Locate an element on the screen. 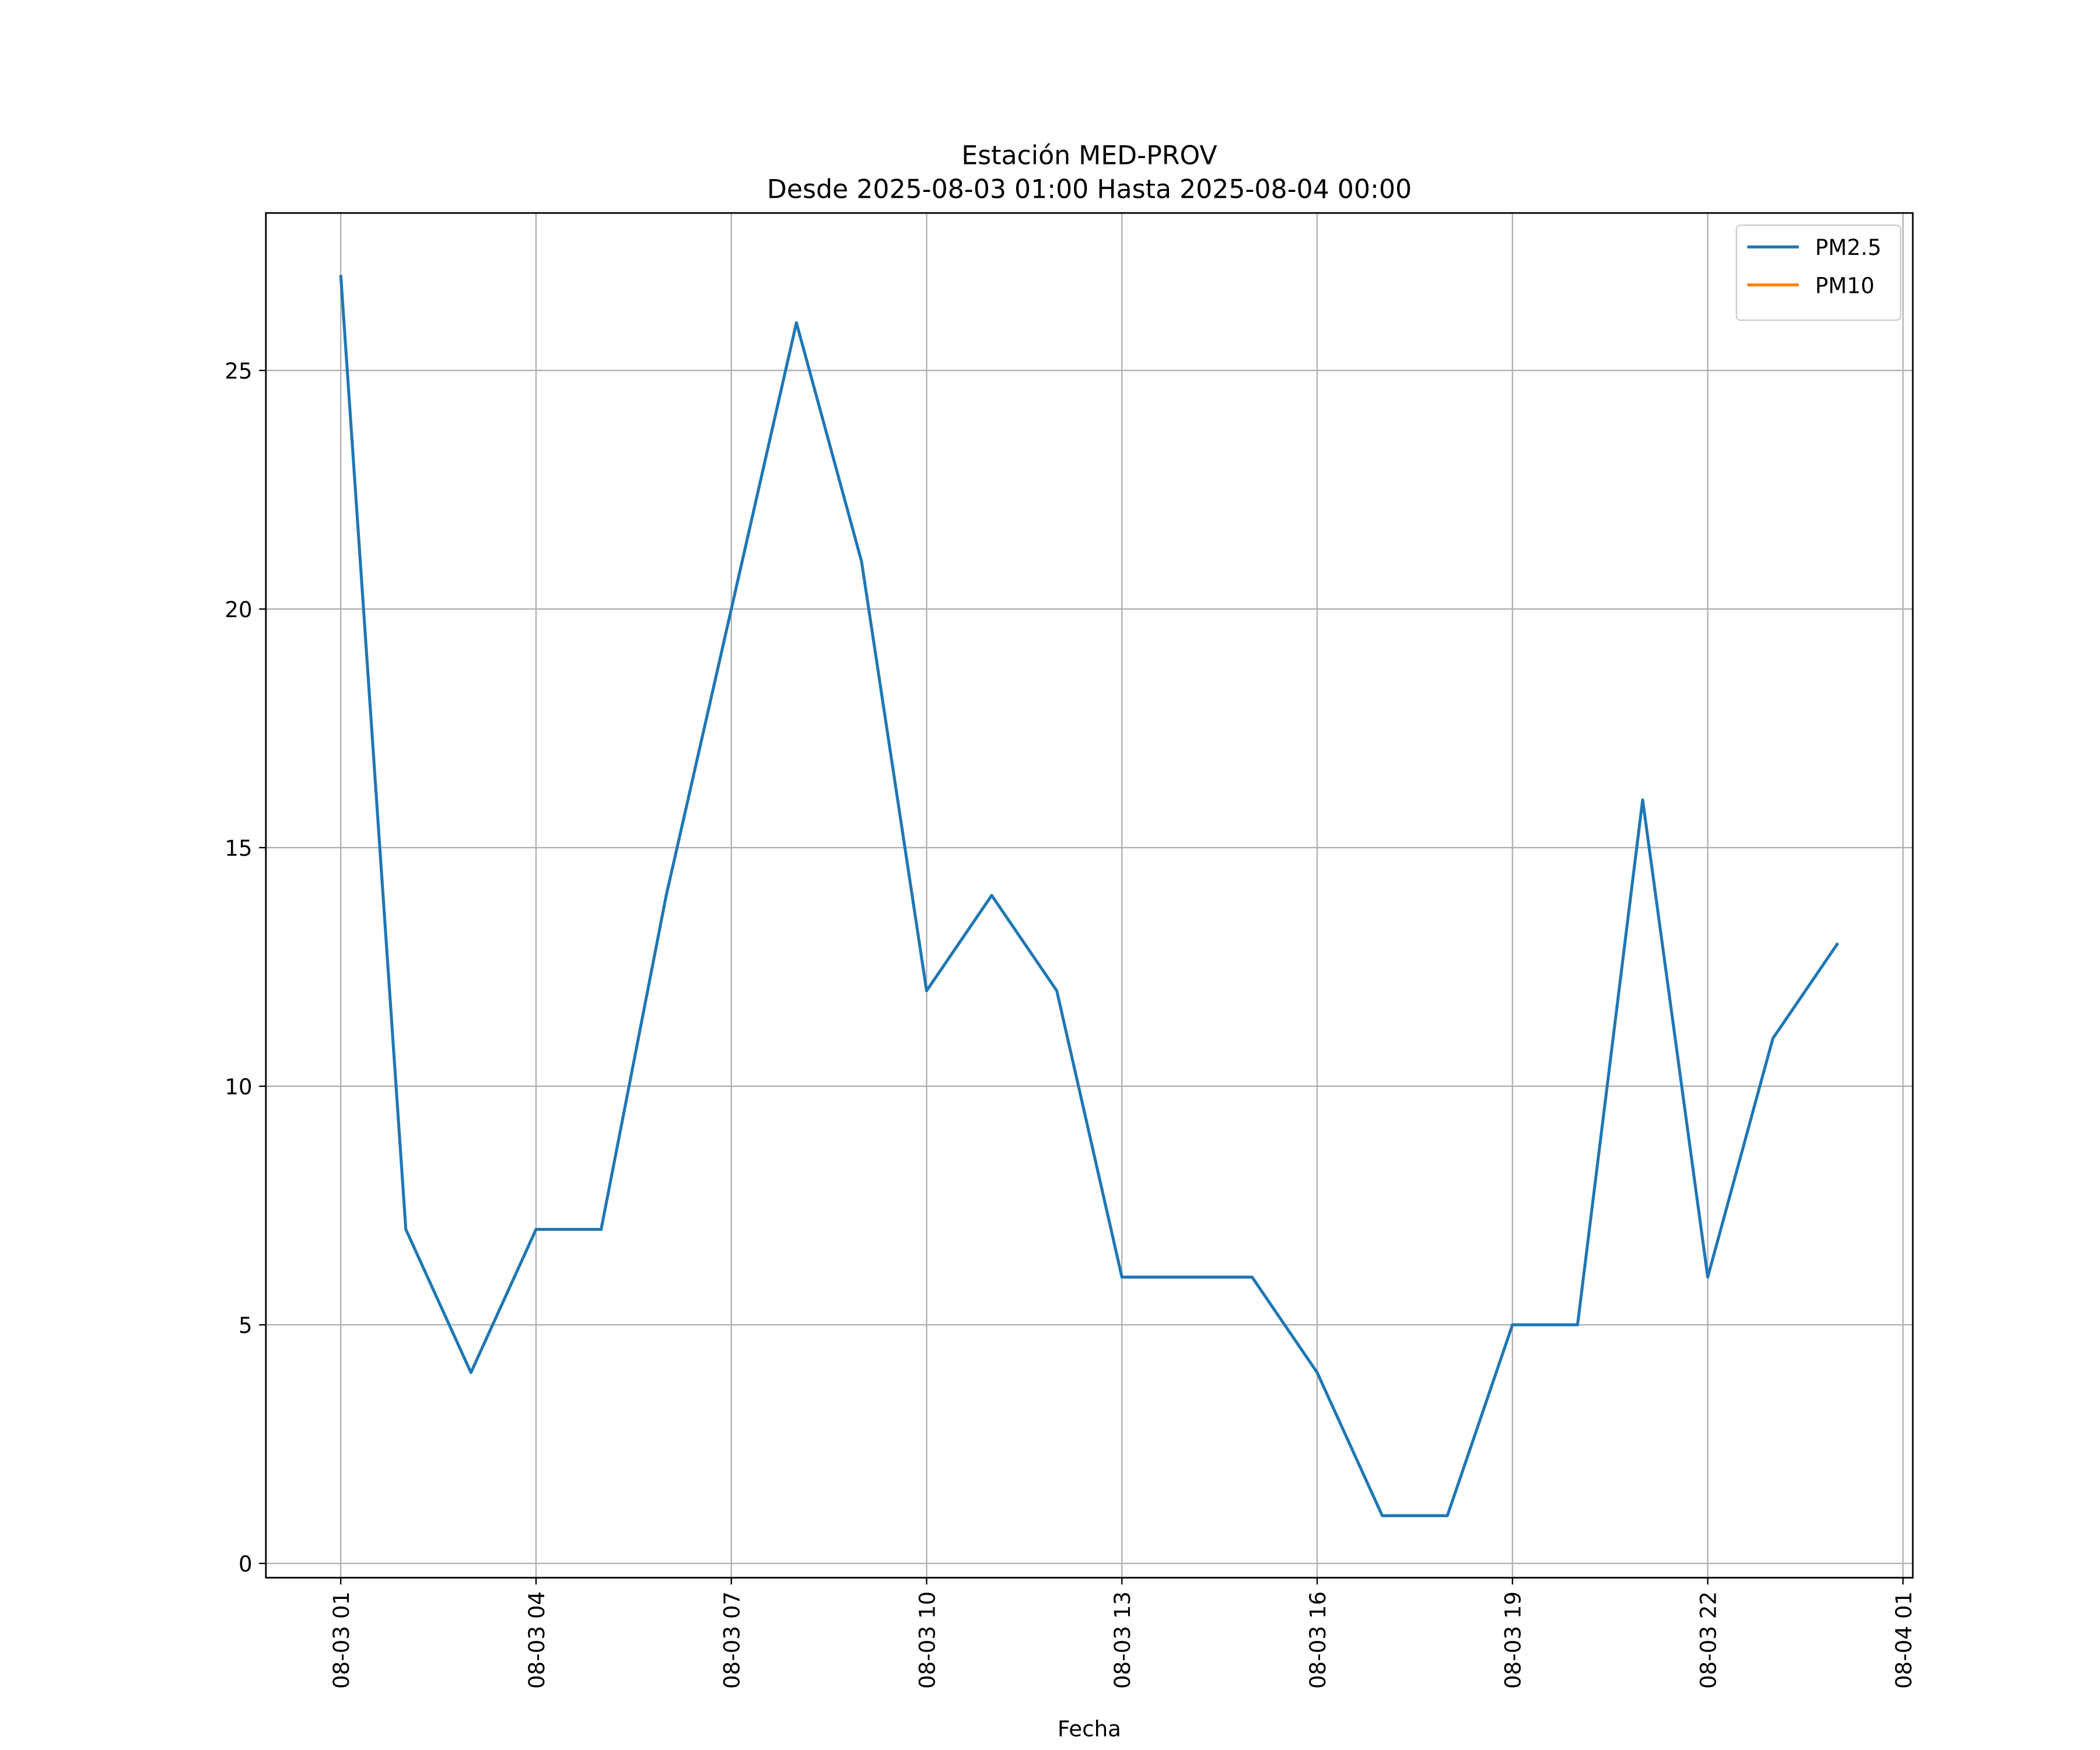 Image resolution: width=2100 pixels, height=1750 pixels. x-tick-label: 08-03 19 is located at coordinates (1513, 1640).